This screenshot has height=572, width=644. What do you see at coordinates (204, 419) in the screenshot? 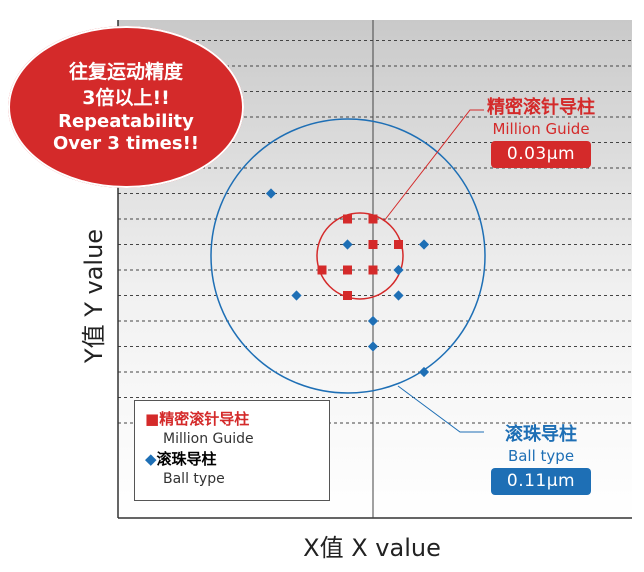
I see `legend-million-zh: 精密滚针导柱` at bounding box center [204, 419].